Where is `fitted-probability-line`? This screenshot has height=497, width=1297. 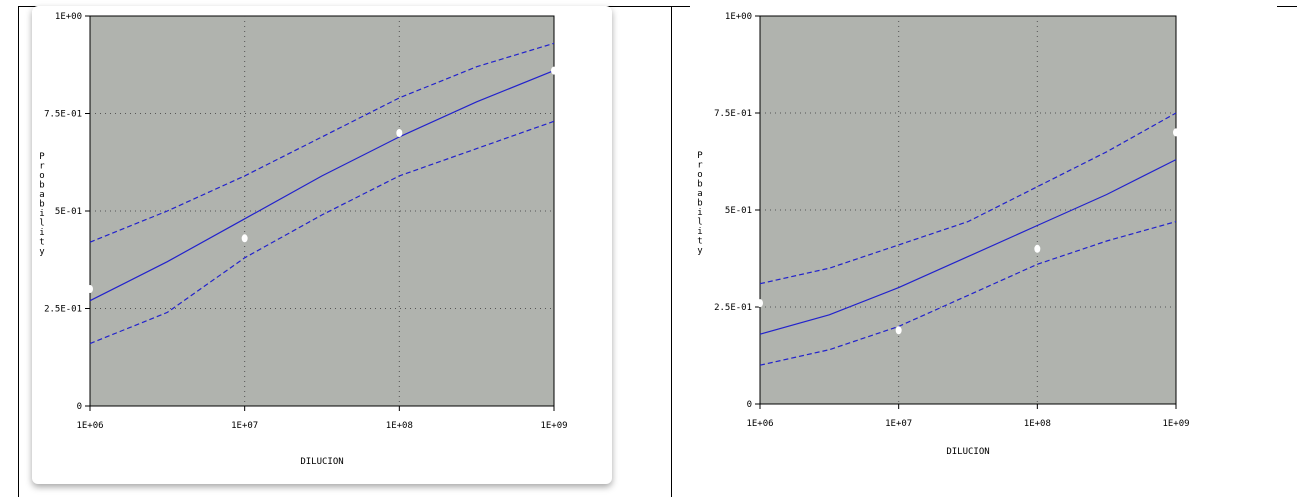 fitted-probability-line is located at coordinates (968, 247).